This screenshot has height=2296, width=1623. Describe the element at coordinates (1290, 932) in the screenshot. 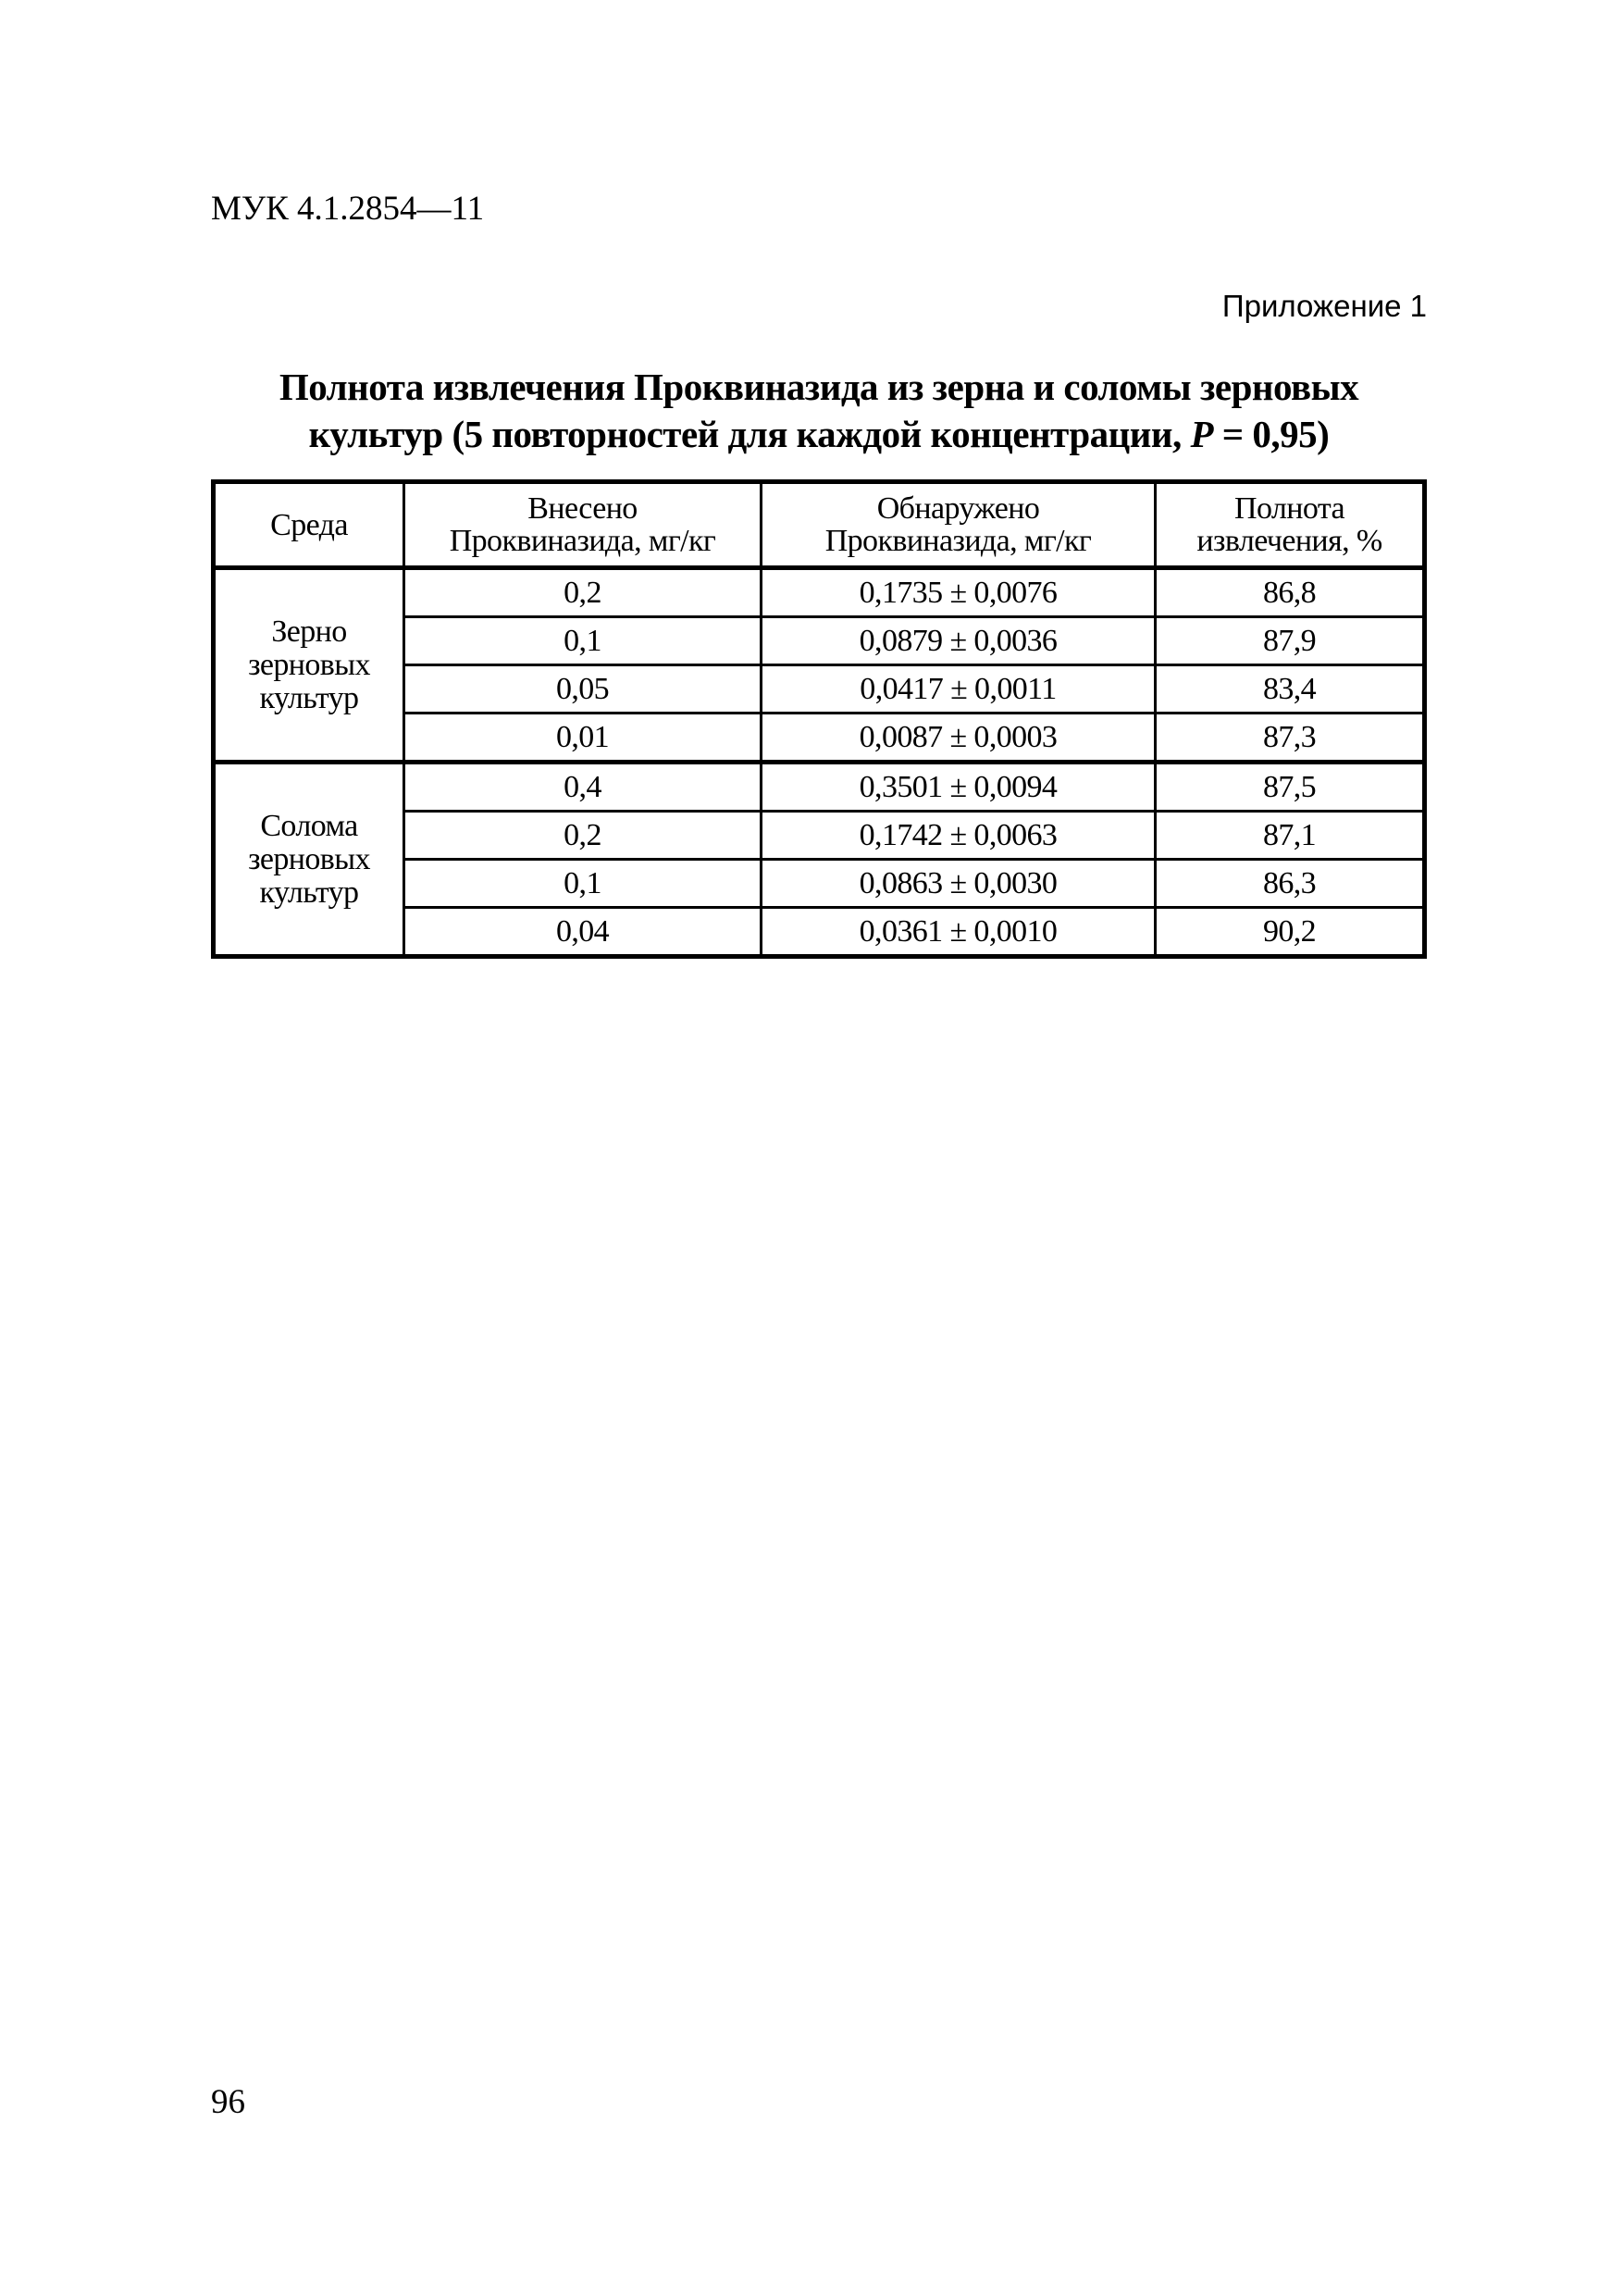

I see `recovery-cell: 90,2` at that location.